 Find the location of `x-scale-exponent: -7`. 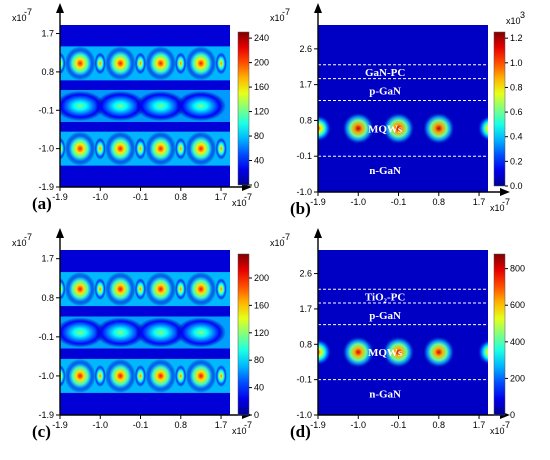

x-scale-exponent: -7 is located at coordinates (248, 425).